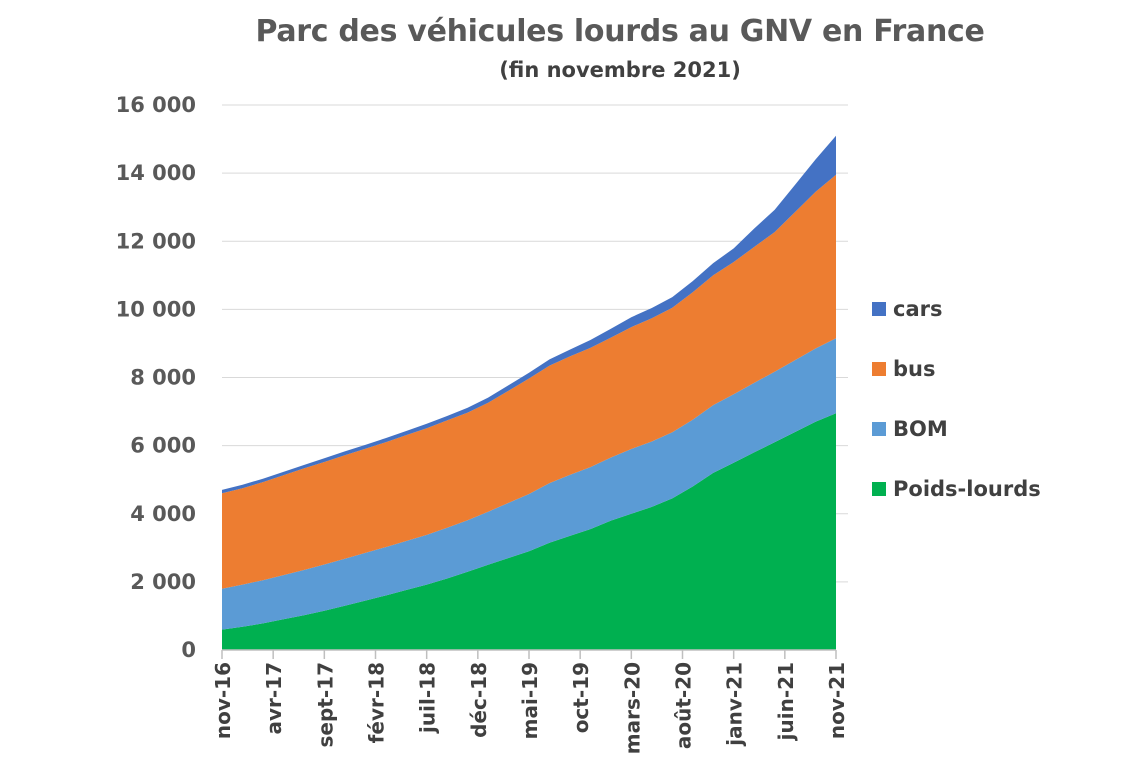 This screenshot has width=1130, height=772. Describe the element at coordinates (156, 105) in the screenshot. I see `y-tick-label: 16 000` at that location.